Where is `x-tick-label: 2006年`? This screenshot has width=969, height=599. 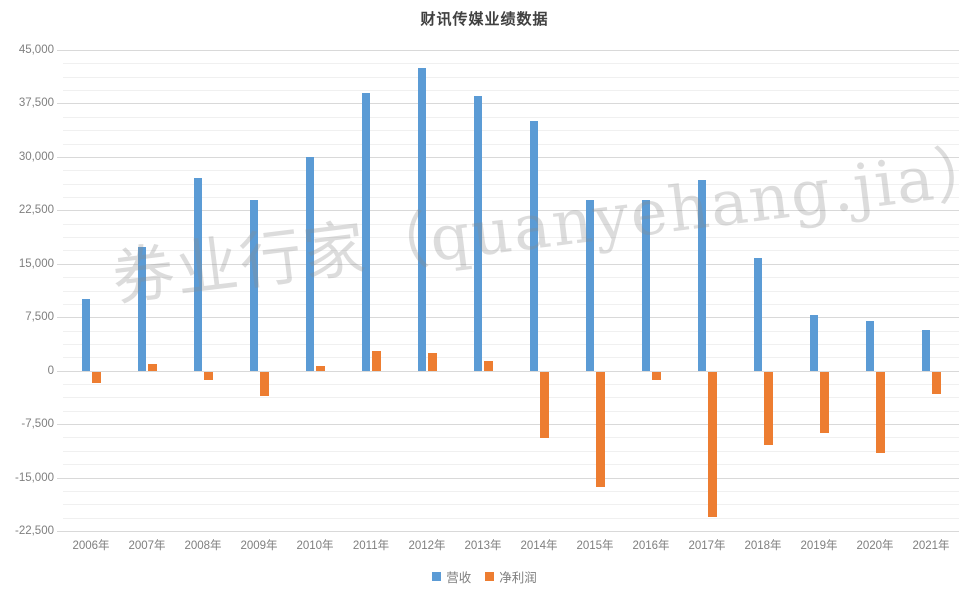 x-tick-label: 2006年 is located at coordinates (91, 546).